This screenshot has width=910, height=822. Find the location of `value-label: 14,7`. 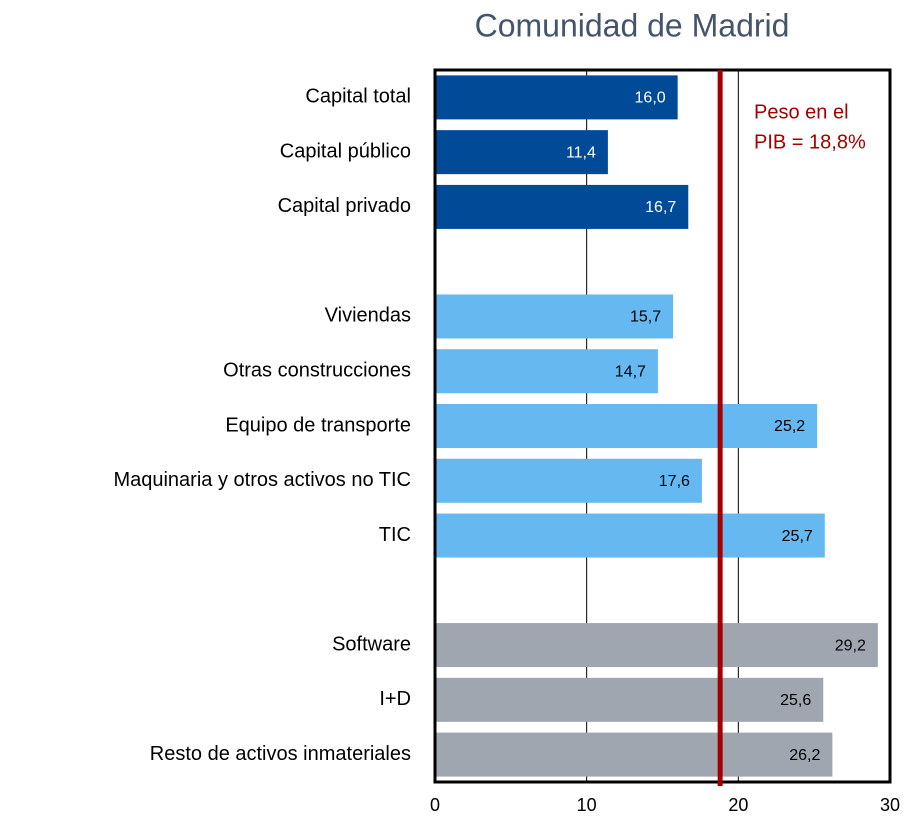

value-label: 14,7 is located at coordinates (630, 371).